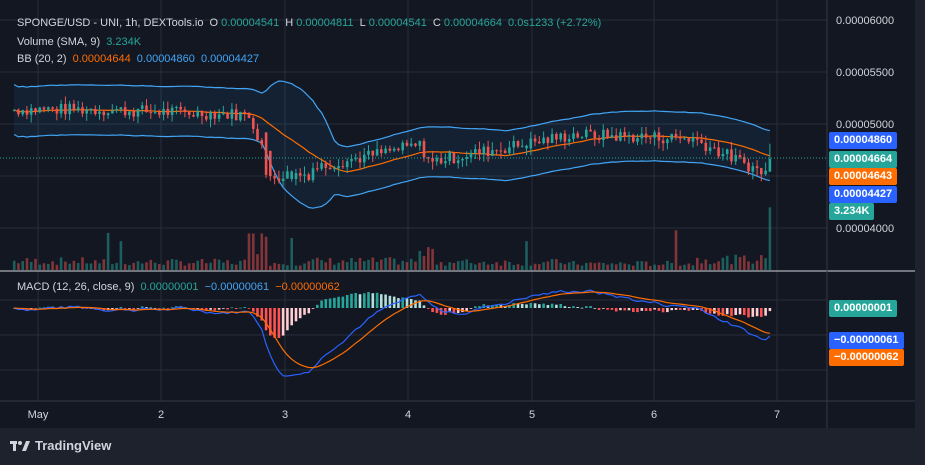  What do you see at coordinates (101, 59) in the screenshot?
I see `bb-basis-value: 0.00004644` at bounding box center [101, 59].